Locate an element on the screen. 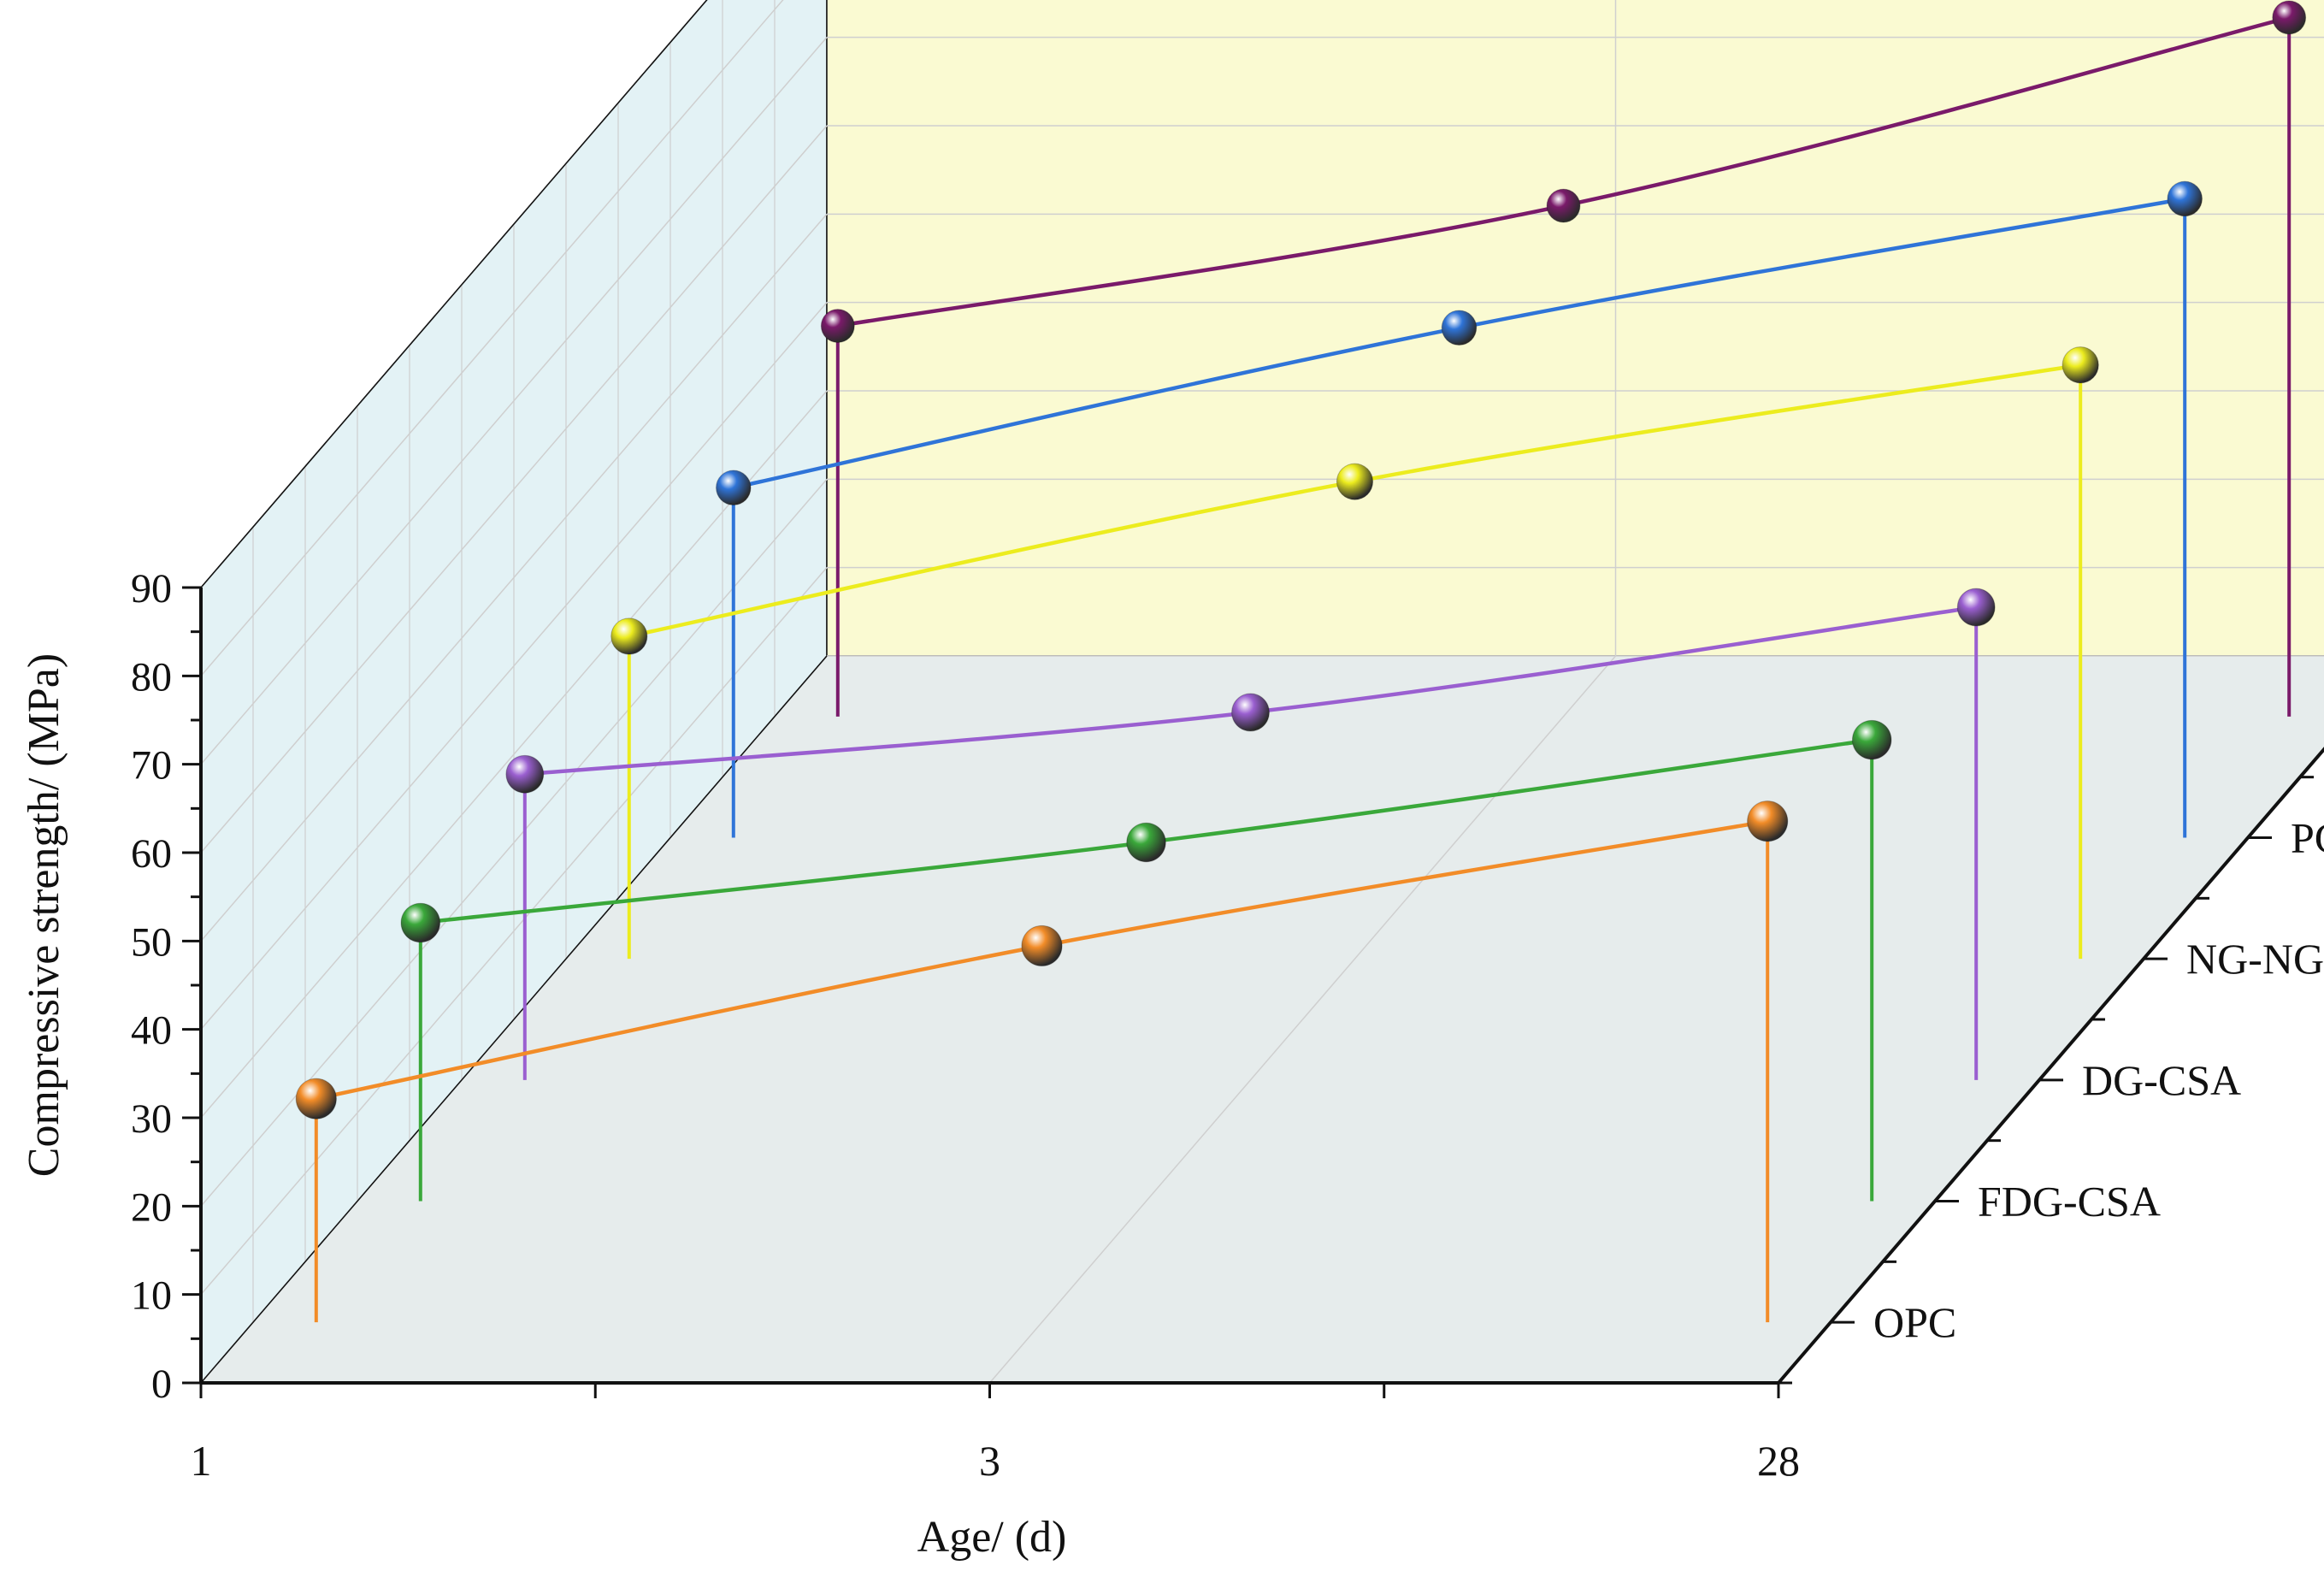  floor-left-edge is located at coordinates (514, 1019).